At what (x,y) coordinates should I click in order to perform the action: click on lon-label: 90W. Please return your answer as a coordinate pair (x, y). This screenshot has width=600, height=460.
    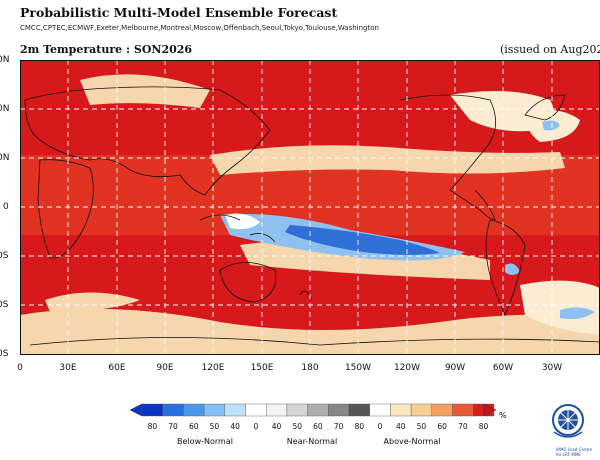
    Looking at the image, I should click on (455, 368).